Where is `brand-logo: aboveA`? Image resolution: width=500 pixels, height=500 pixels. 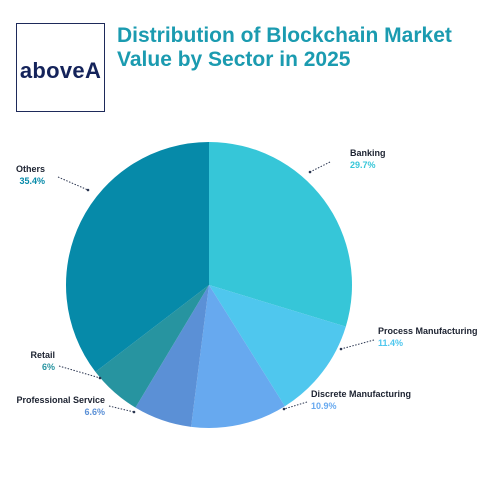
brand-logo: aboveA is located at coordinates (60, 67).